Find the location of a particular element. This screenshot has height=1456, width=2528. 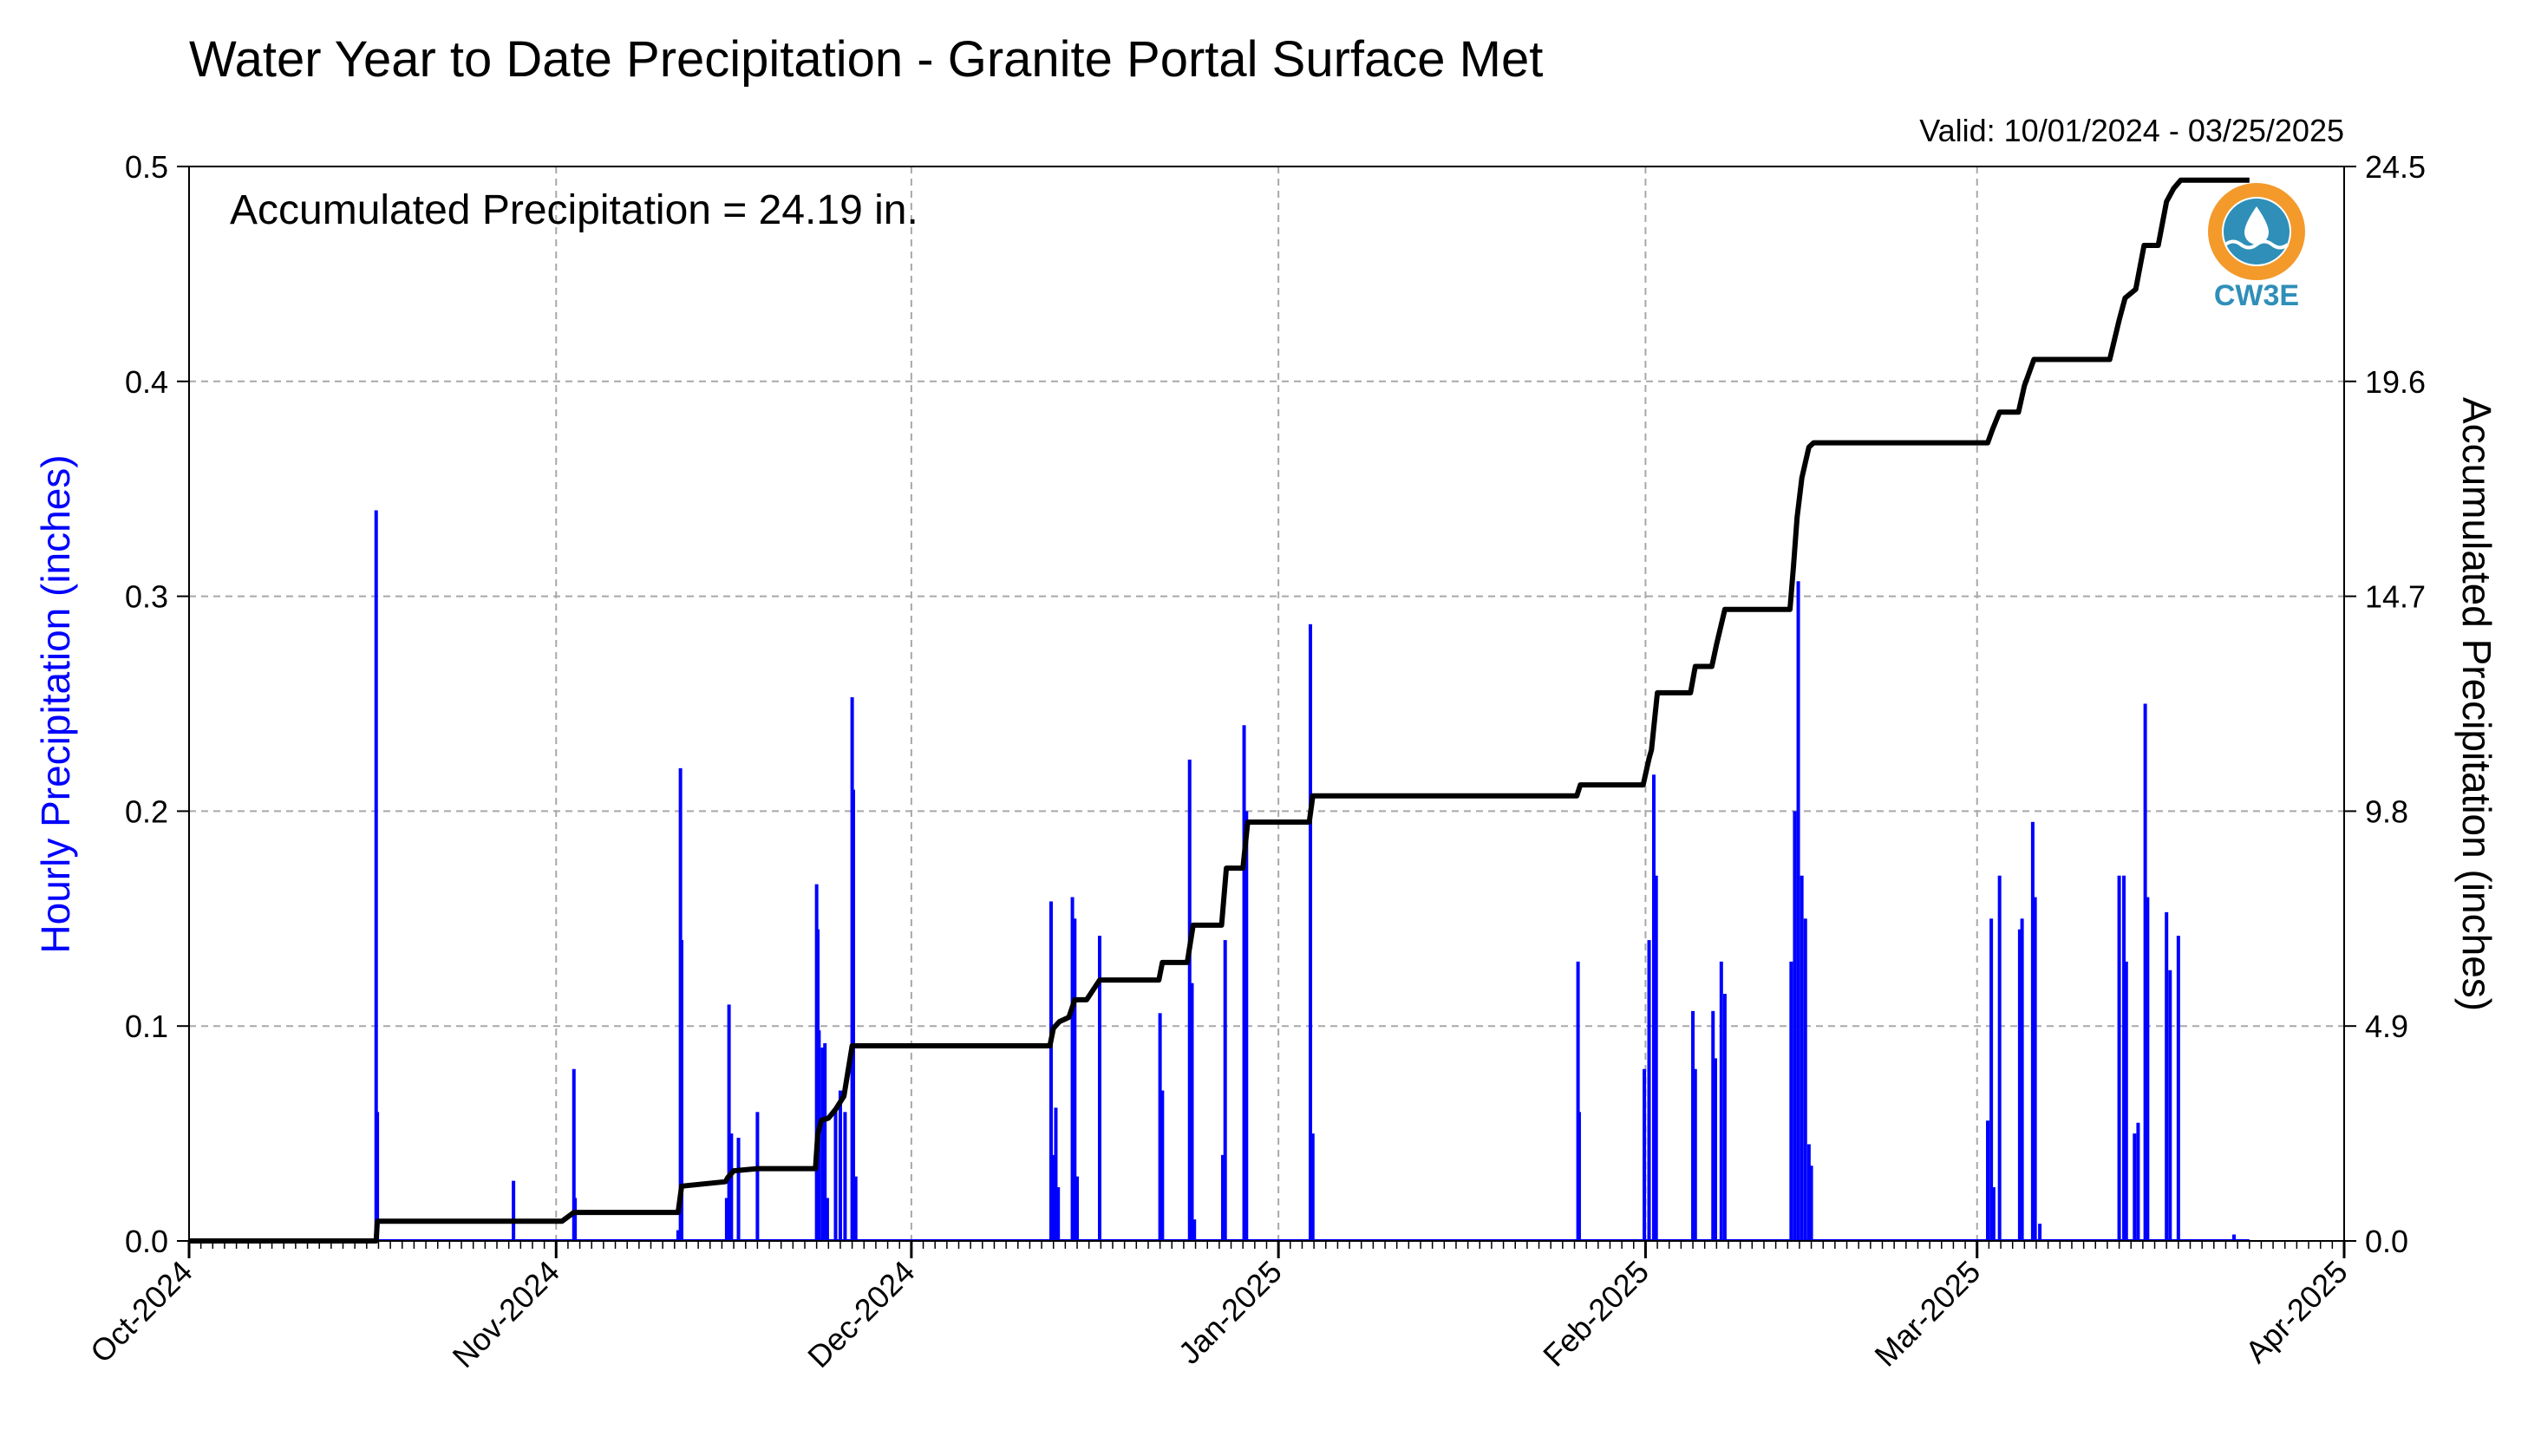

right-tick-label: 9.8 is located at coordinates (2386, 811).